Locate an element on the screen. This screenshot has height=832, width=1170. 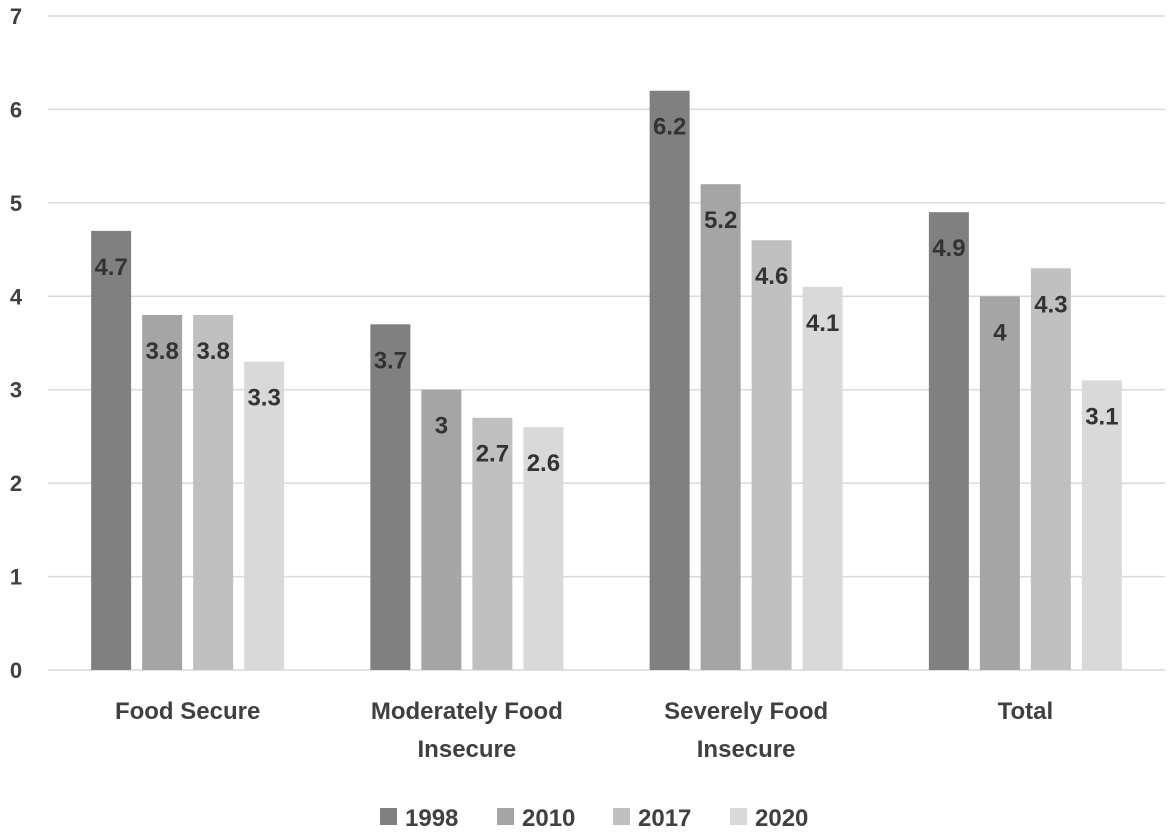
data-label-2020-3: 3.1 is located at coordinates (1101, 416).